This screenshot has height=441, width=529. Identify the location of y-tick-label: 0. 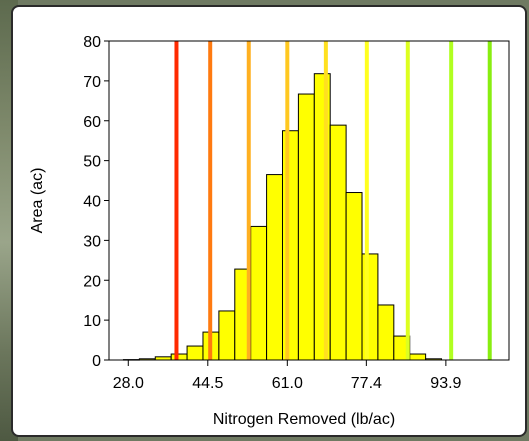
(96, 361).